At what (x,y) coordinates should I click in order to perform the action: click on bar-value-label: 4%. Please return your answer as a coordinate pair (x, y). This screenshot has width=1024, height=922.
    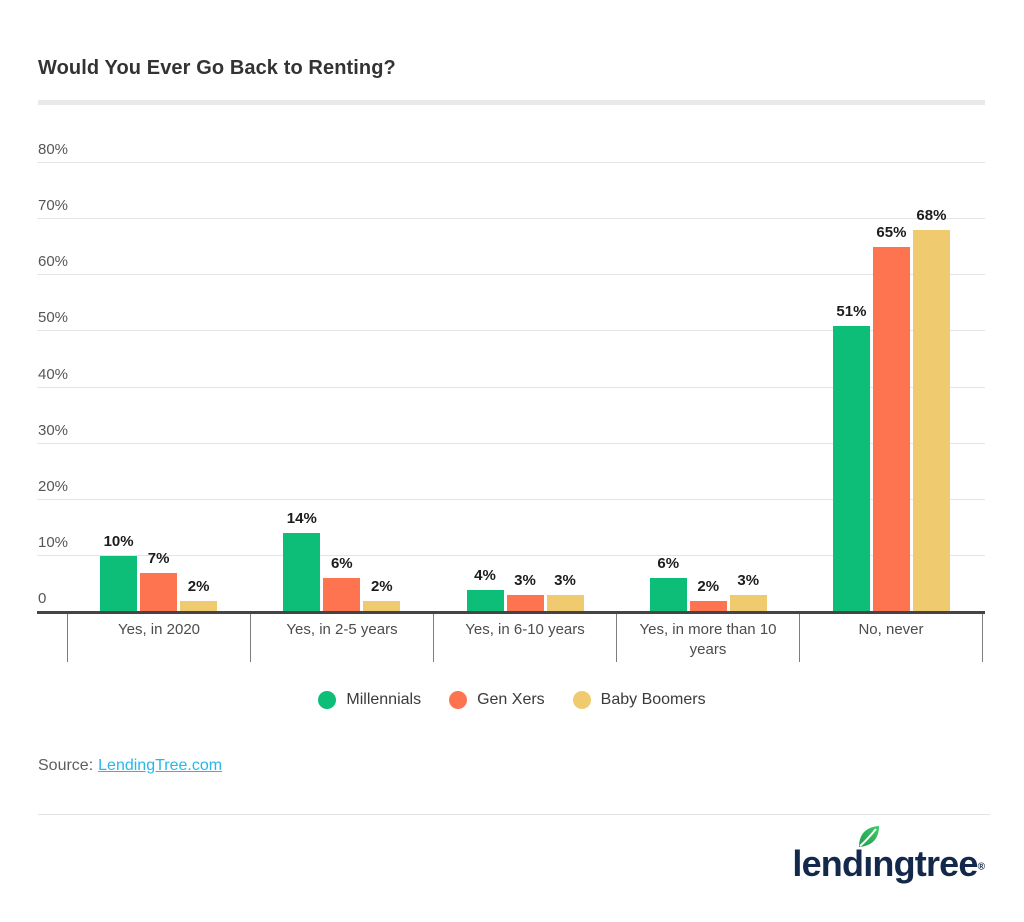
    Looking at the image, I should click on (485, 575).